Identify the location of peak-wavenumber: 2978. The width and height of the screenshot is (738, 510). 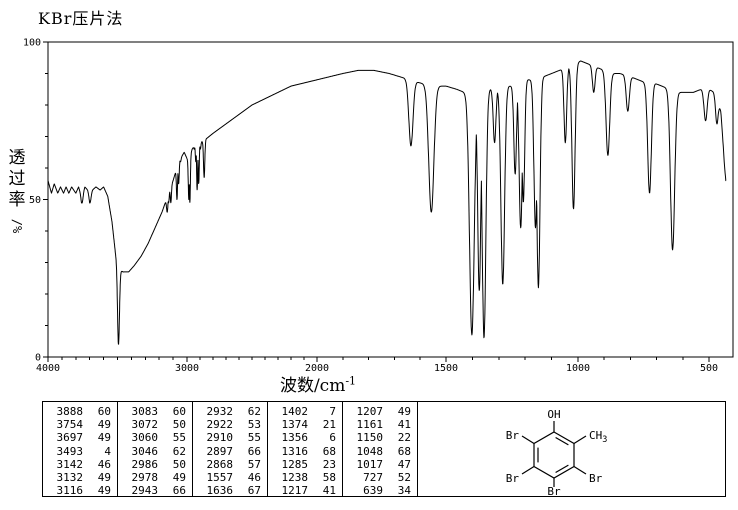
(145, 478).